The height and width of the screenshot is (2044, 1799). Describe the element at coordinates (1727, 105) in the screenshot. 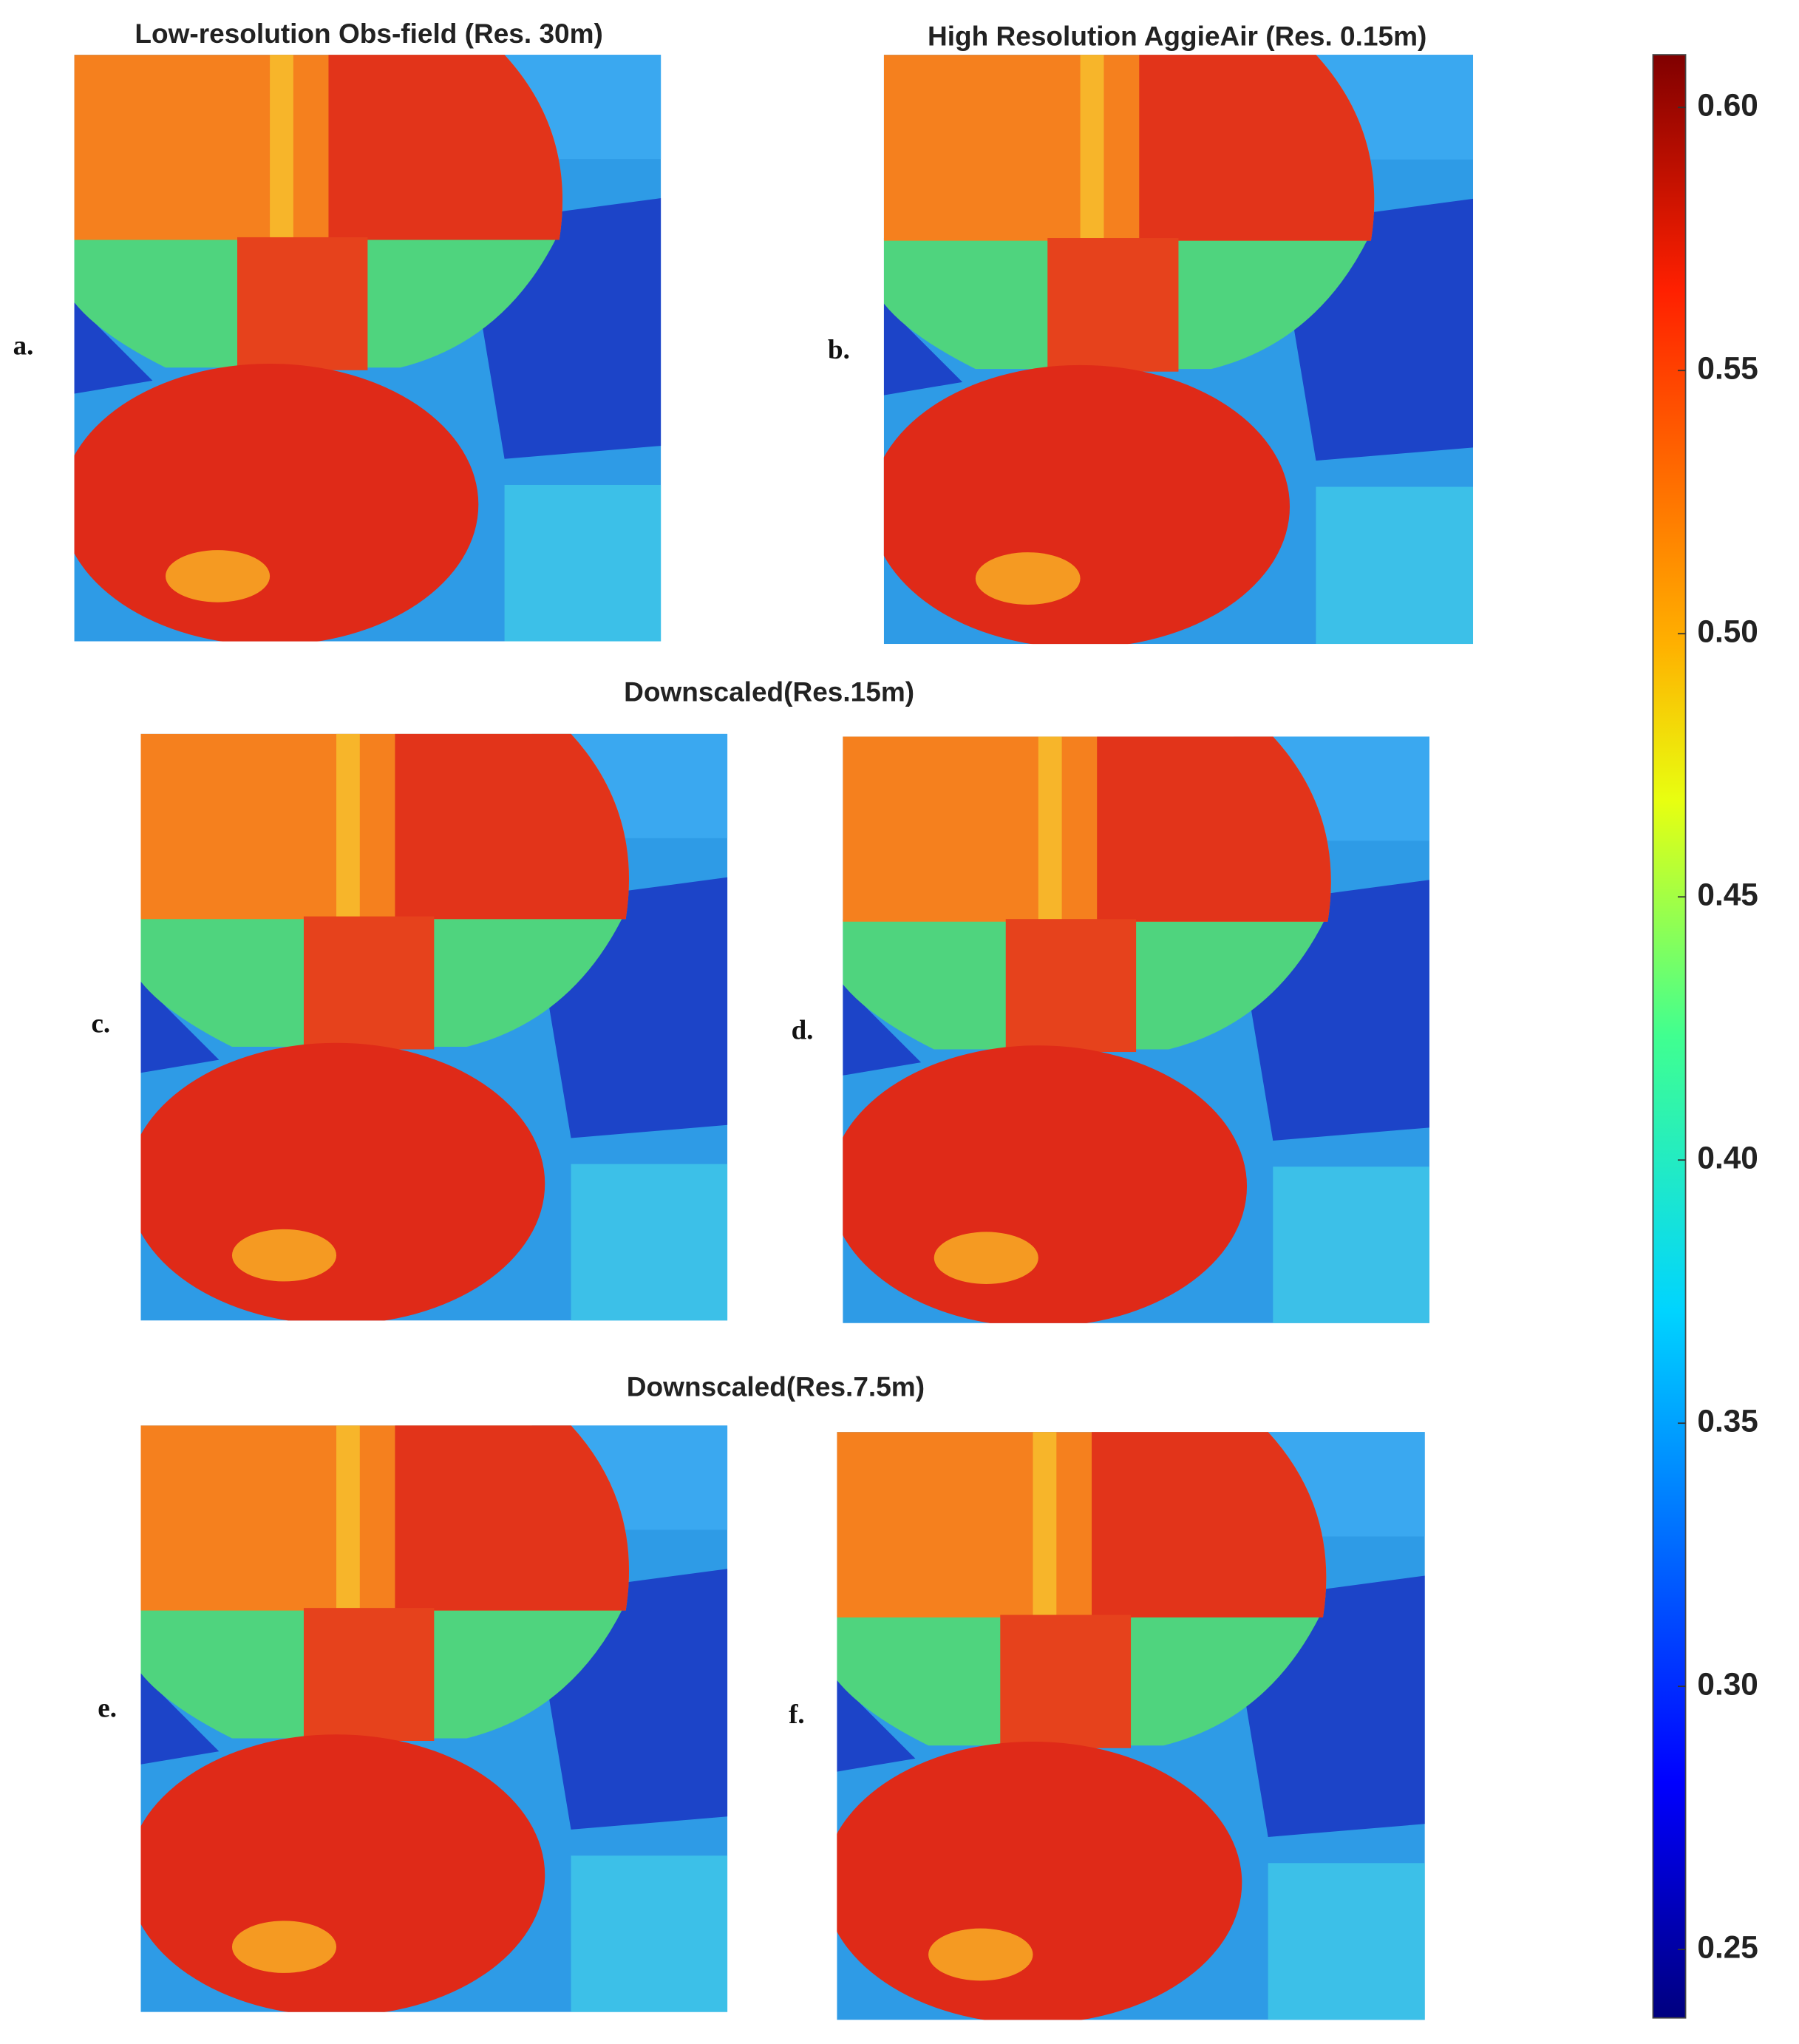

I see `colorbar-tick-label: 0.60` at that location.